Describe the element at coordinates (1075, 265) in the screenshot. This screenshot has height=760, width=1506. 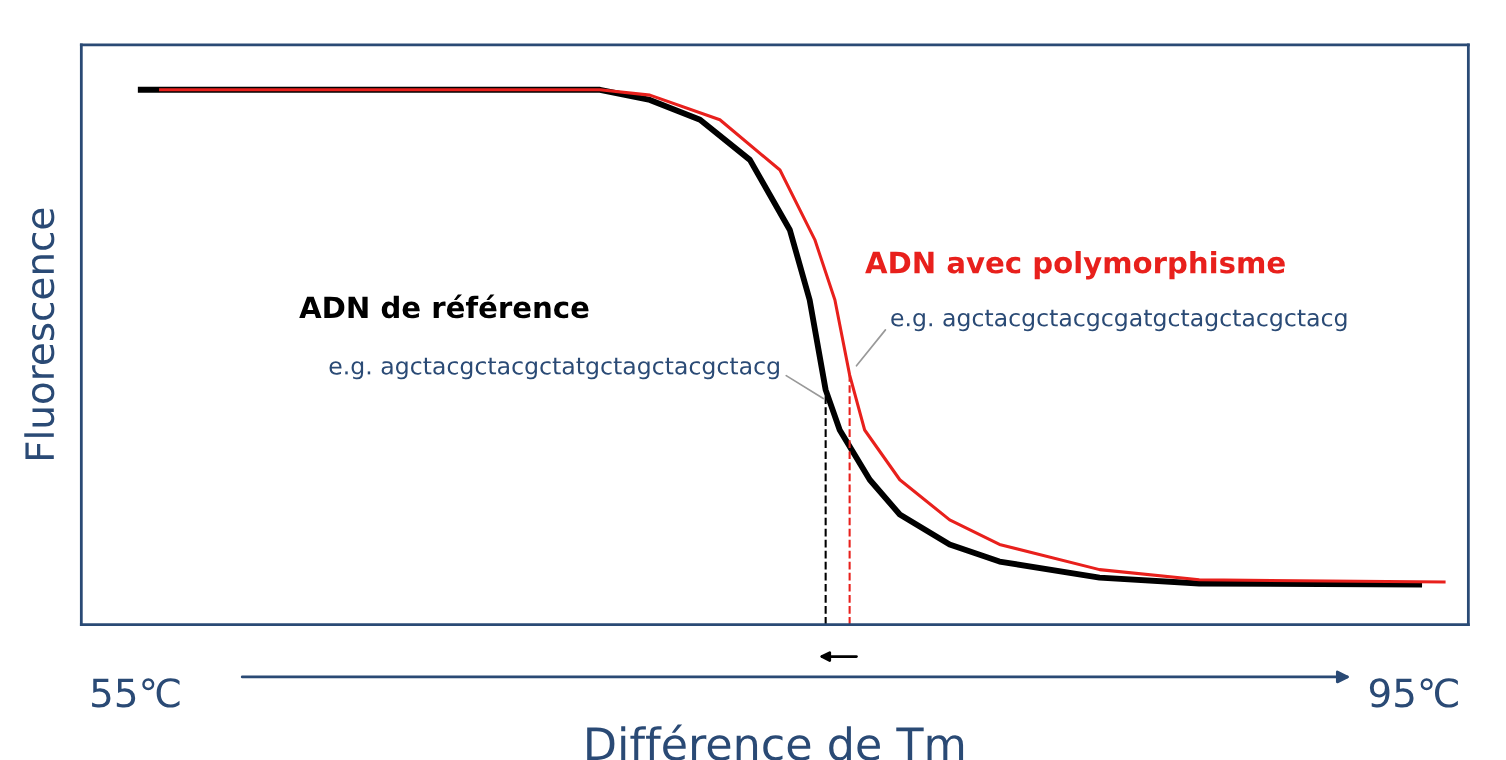
I see `series-label: ADN avec polymorphisme` at that location.